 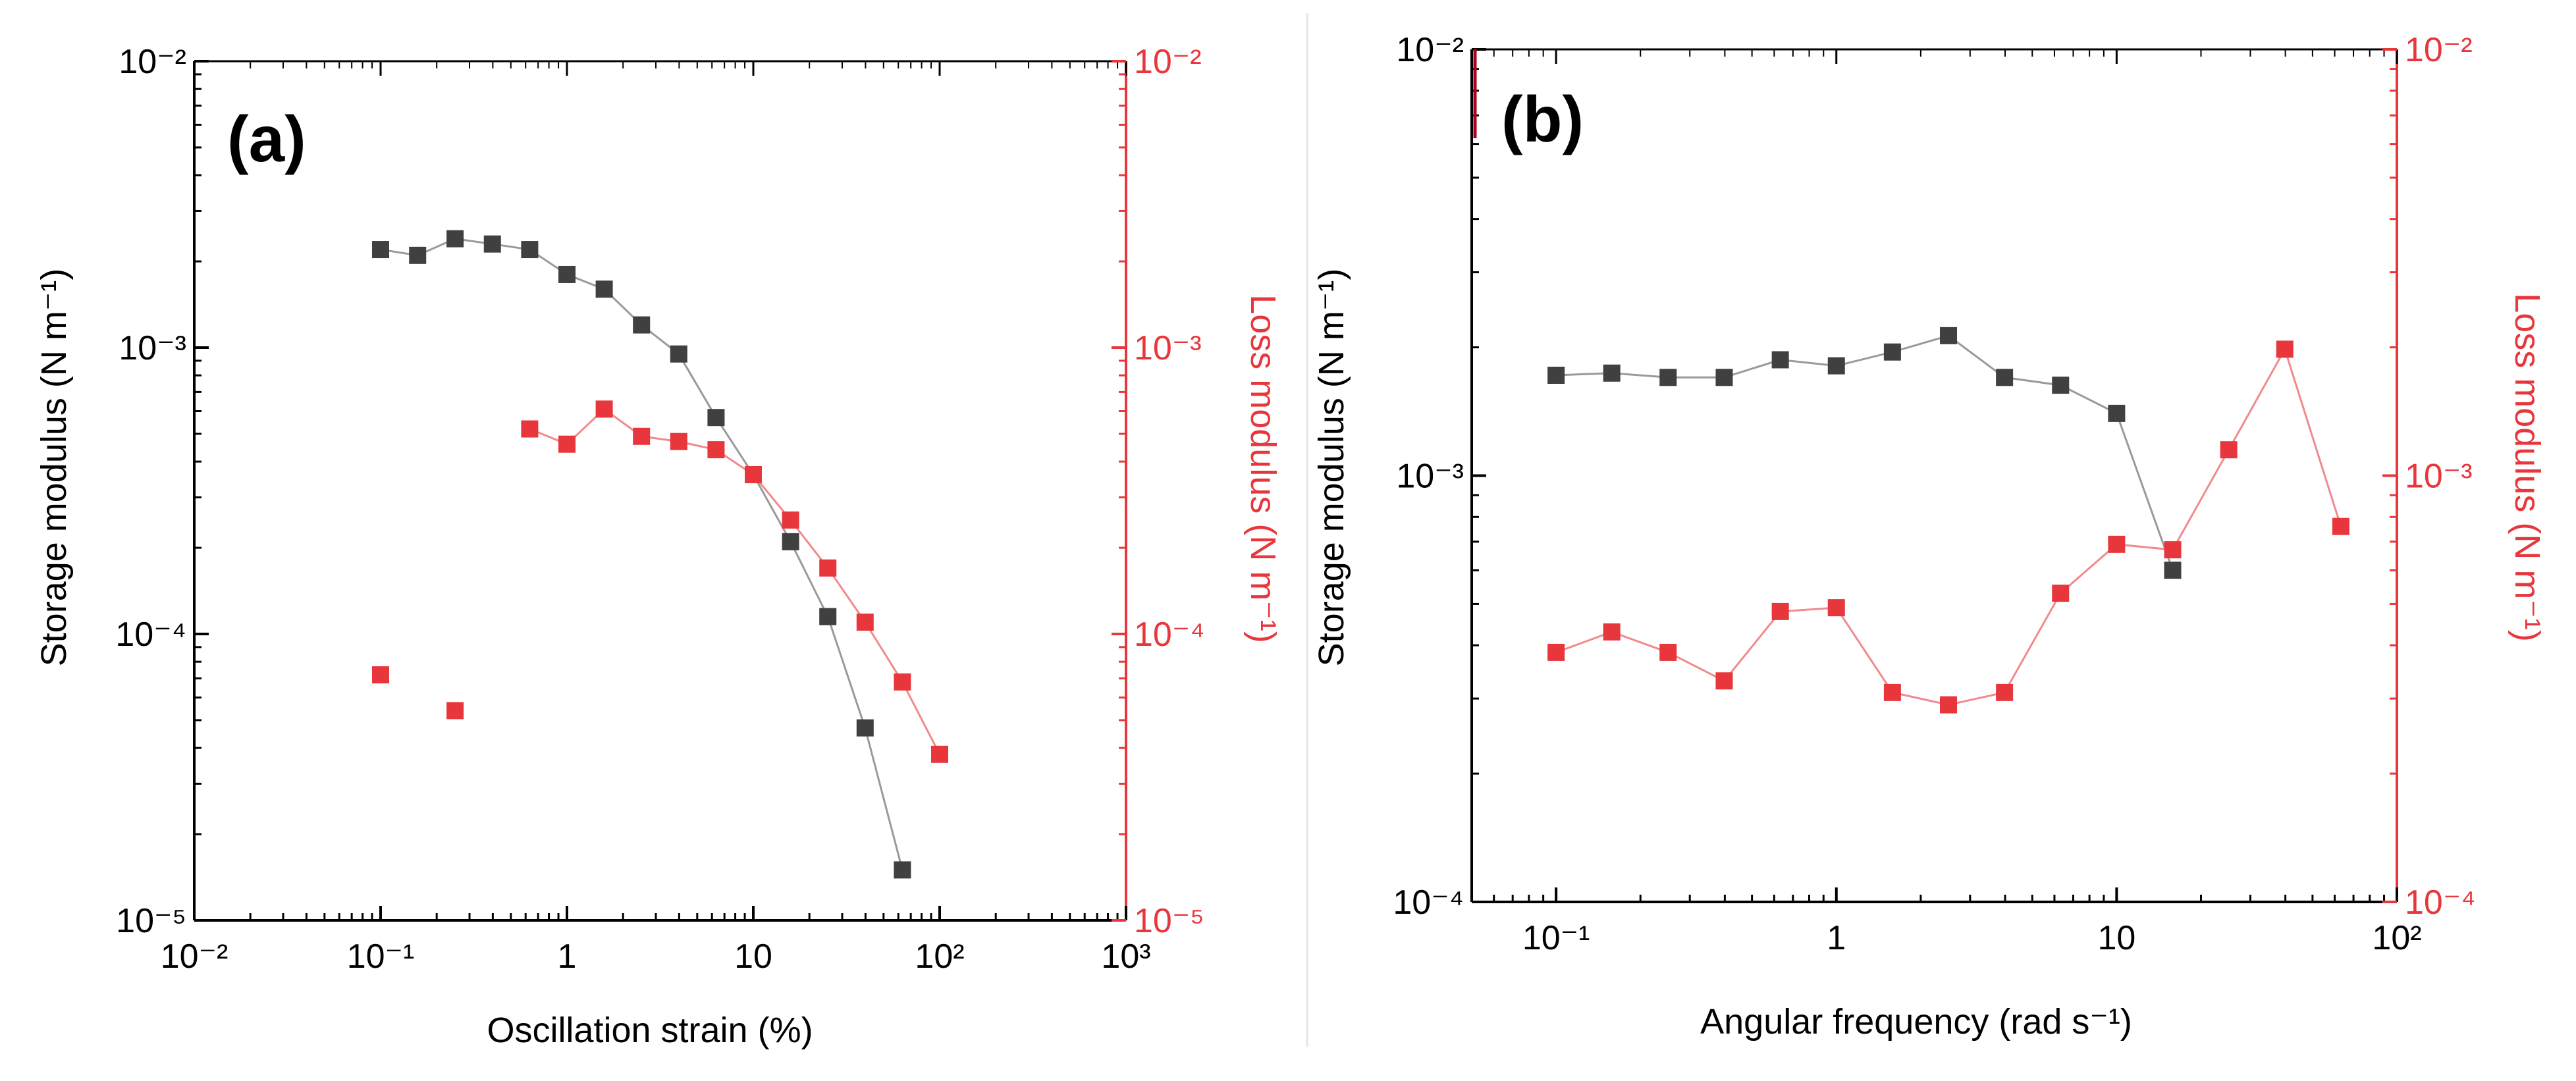 What do you see at coordinates (266, 139) in the screenshot?
I see `panel-a-label: (a)` at bounding box center [266, 139].